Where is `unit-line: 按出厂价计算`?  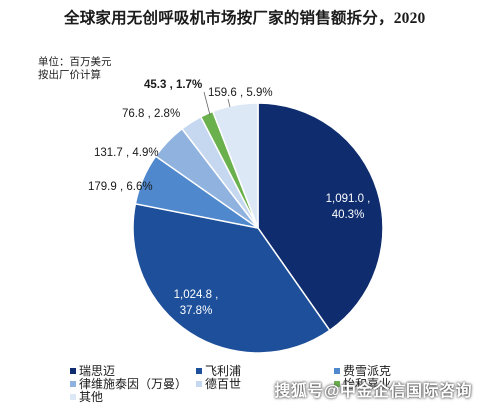
unit-line: 按出厂价计算 is located at coordinates (69, 75).